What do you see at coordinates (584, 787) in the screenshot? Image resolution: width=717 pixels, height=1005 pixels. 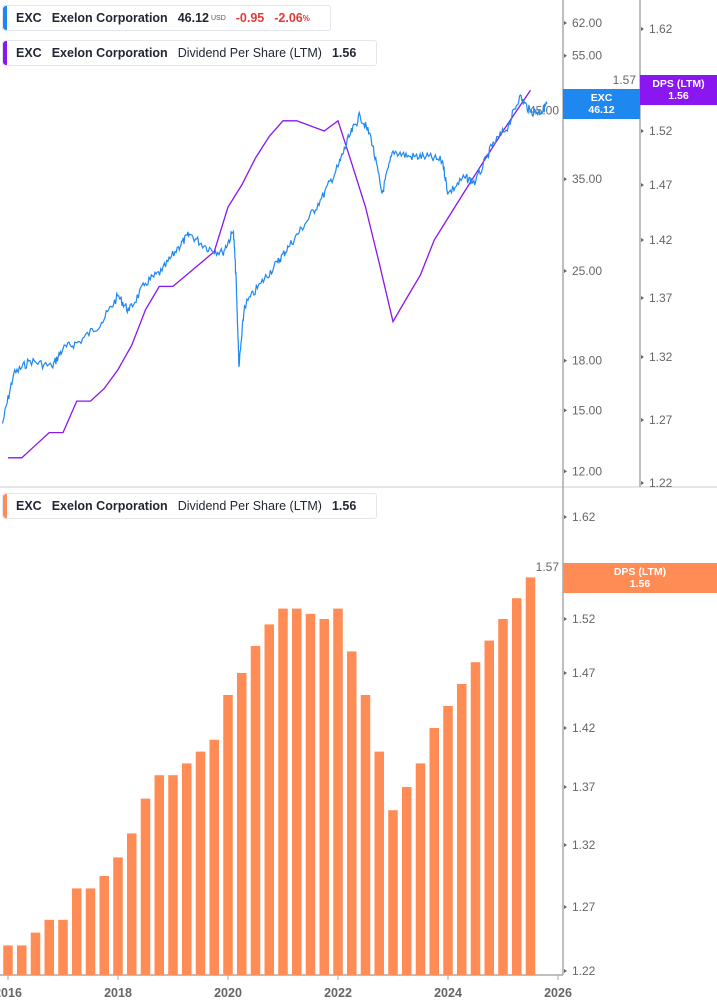 I see `dps-tick-label: 1.37` at bounding box center [584, 787].